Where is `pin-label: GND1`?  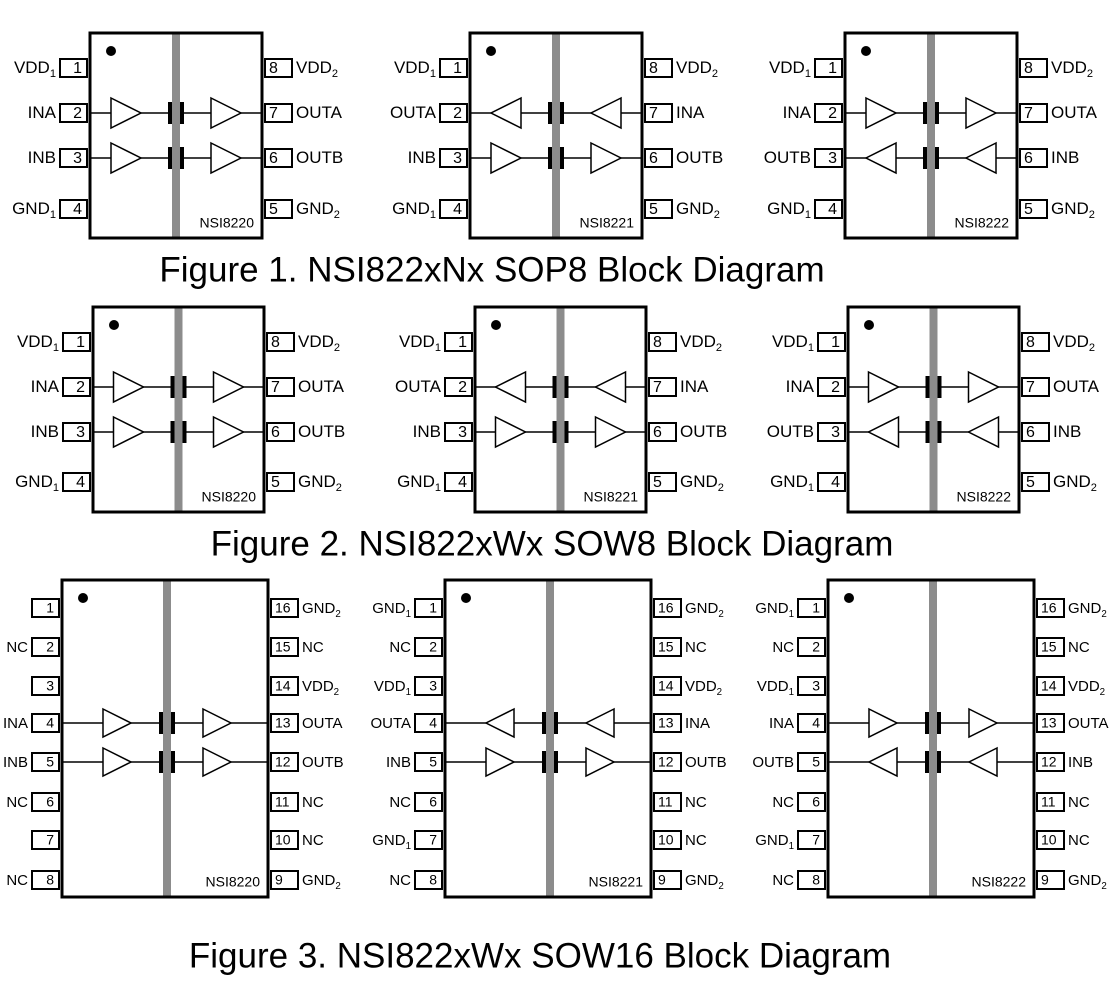 pin-label: GND1 is located at coordinates (789, 209).